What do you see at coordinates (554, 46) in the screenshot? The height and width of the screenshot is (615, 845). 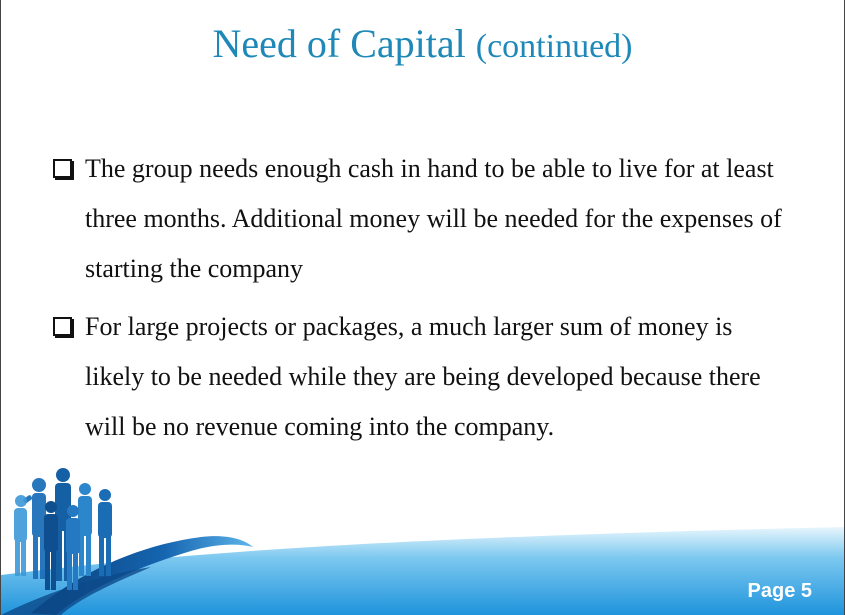 I see `slide-title-paren: (continued)` at bounding box center [554, 46].